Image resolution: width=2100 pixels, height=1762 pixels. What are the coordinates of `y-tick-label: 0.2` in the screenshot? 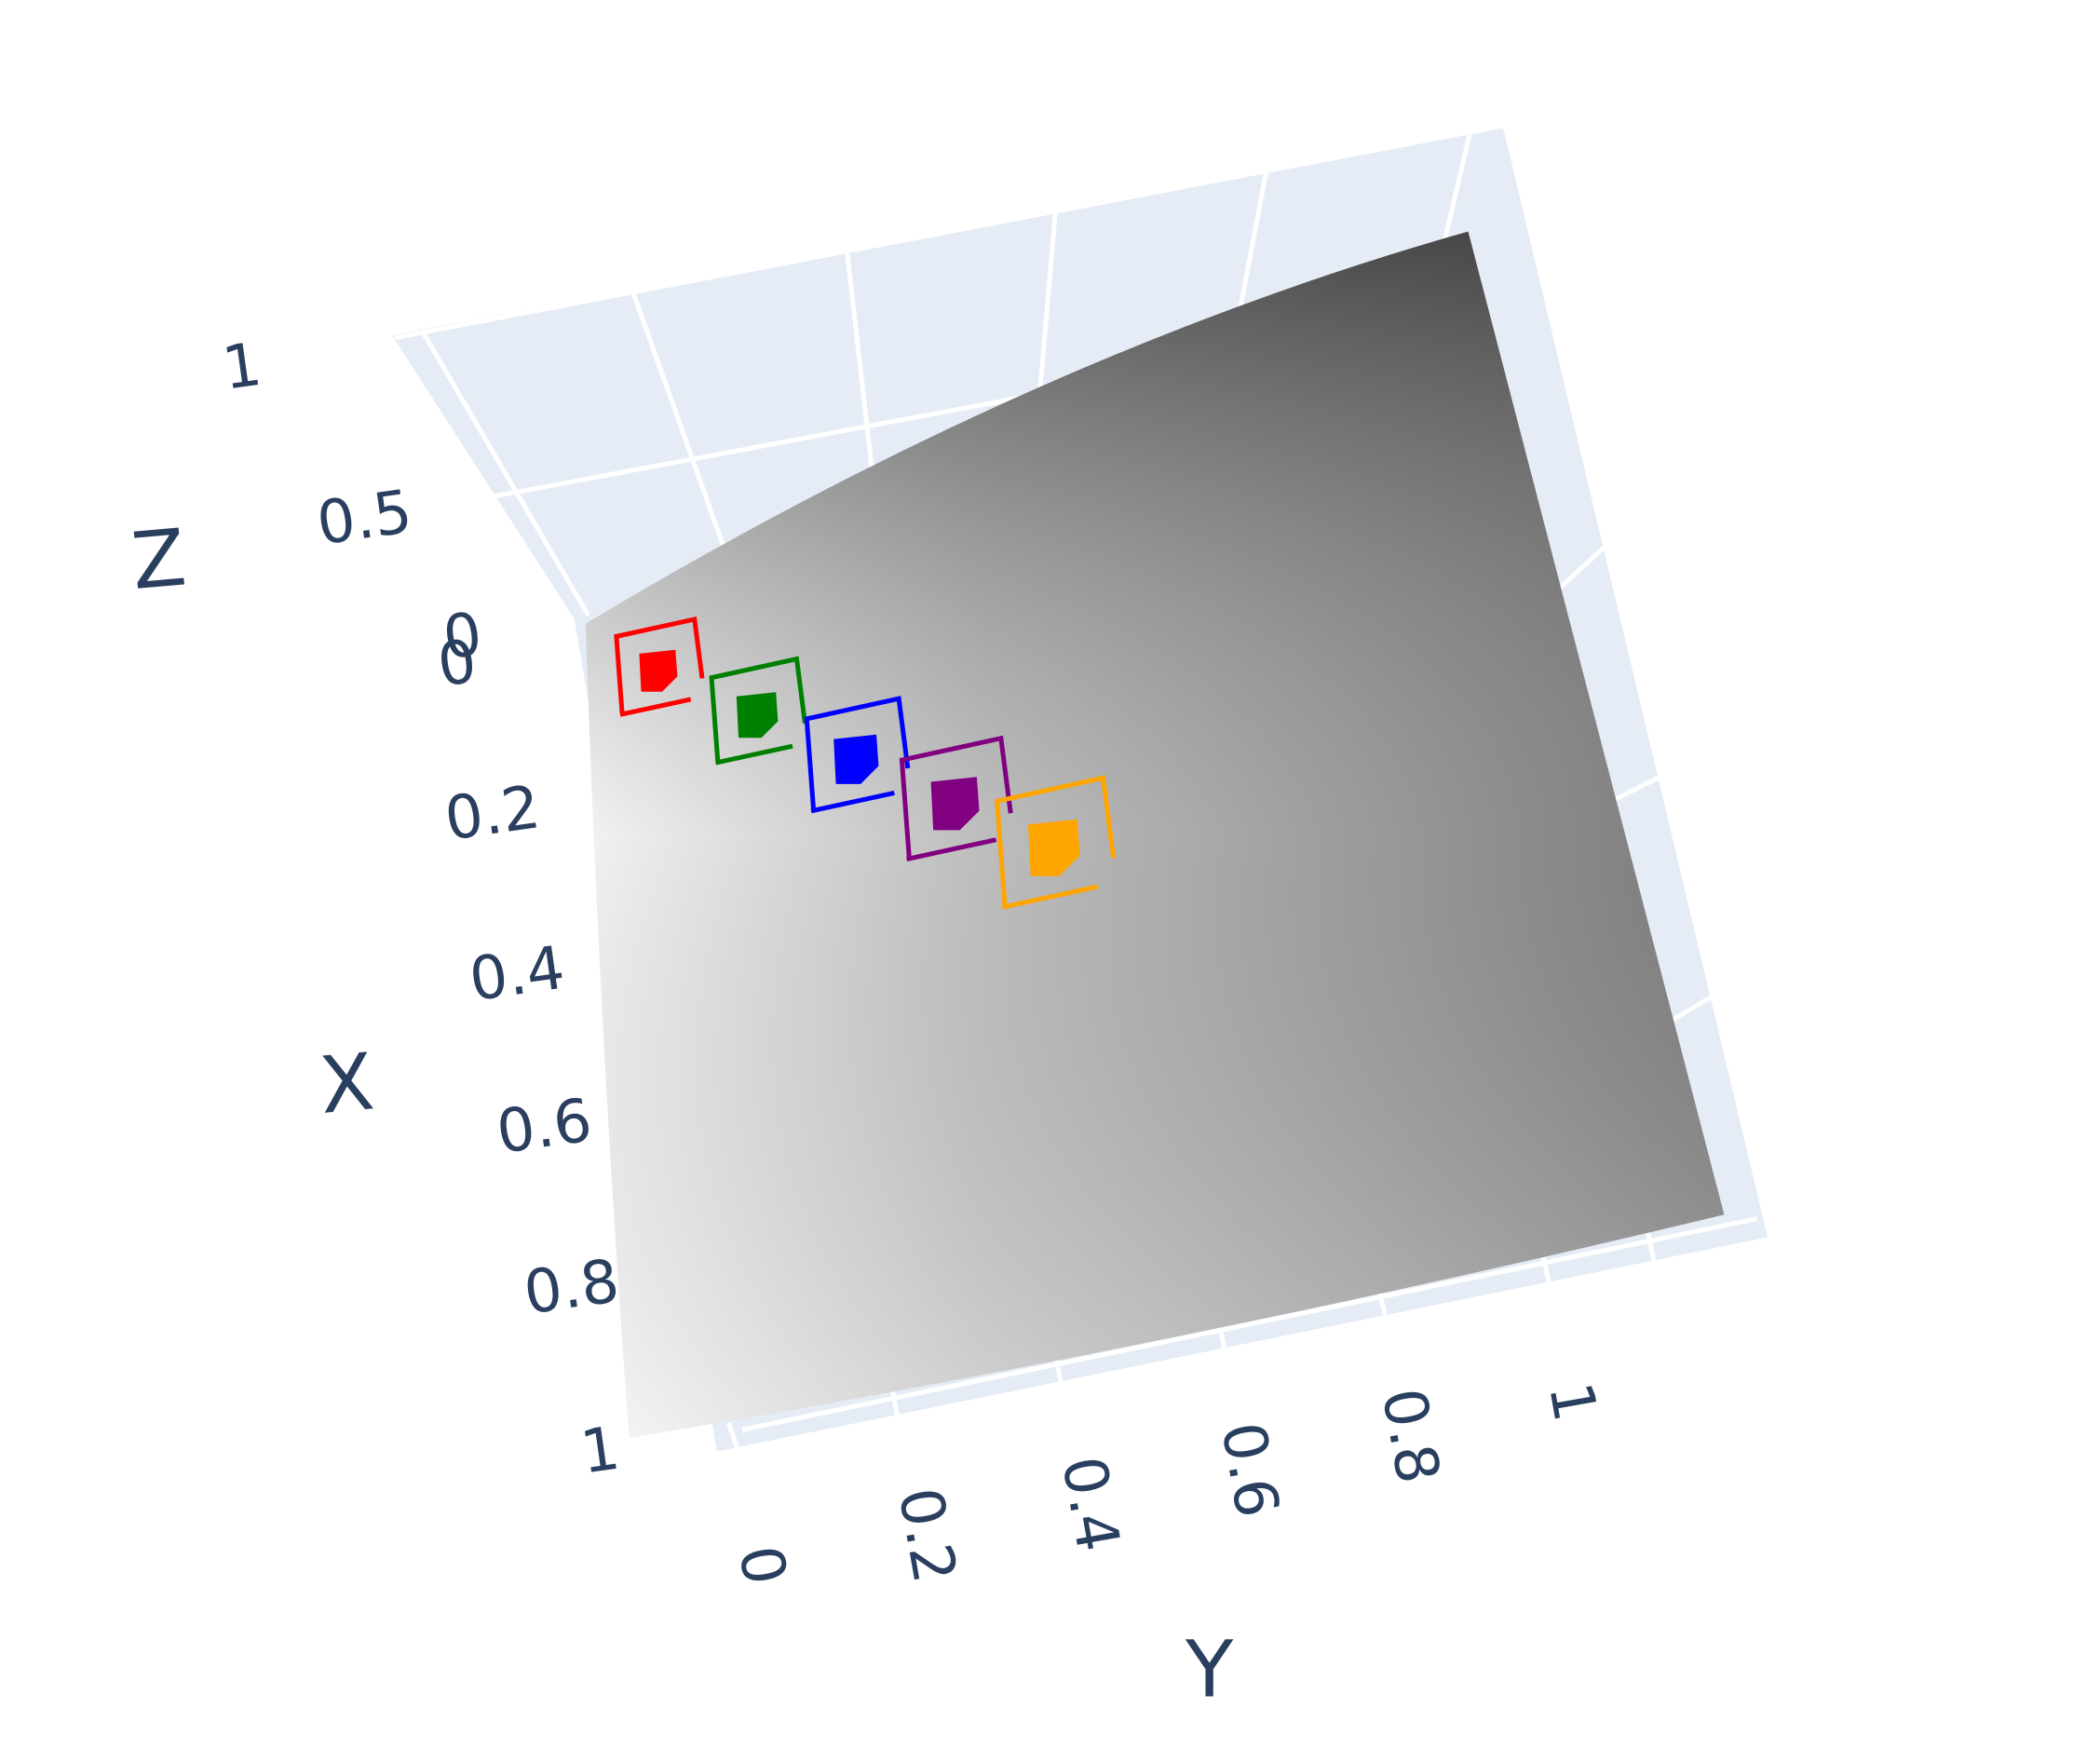 It's located at (927, 1535).